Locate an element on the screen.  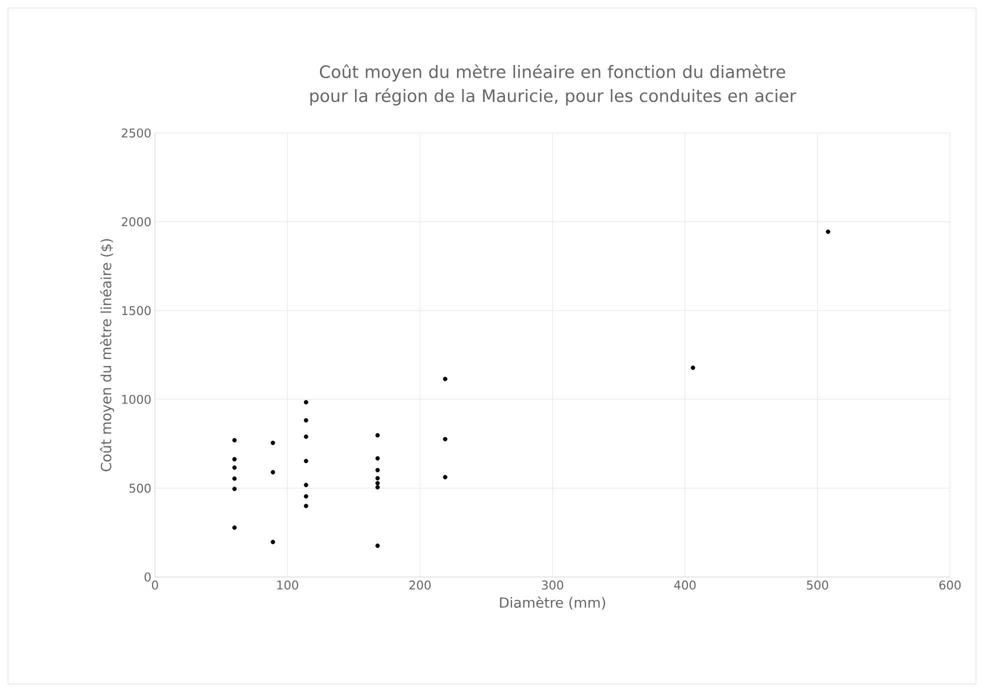
y-tick-label: 1000 is located at coordinates (136, 399).